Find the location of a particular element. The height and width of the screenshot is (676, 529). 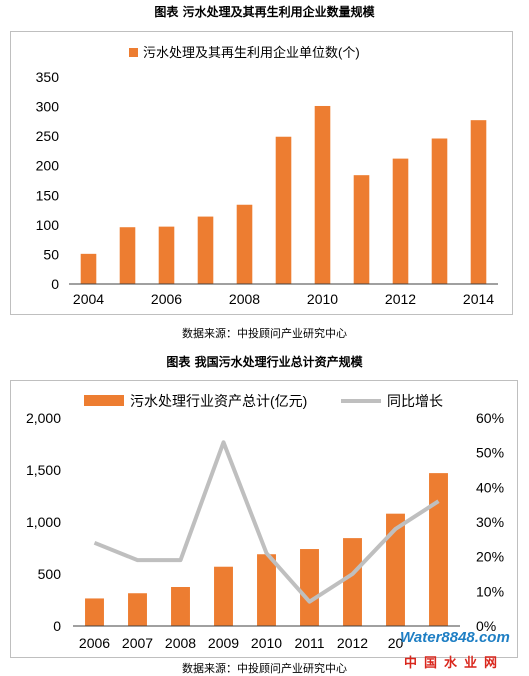

x-tick-label: 2011 is located at coordinates (309, 643).